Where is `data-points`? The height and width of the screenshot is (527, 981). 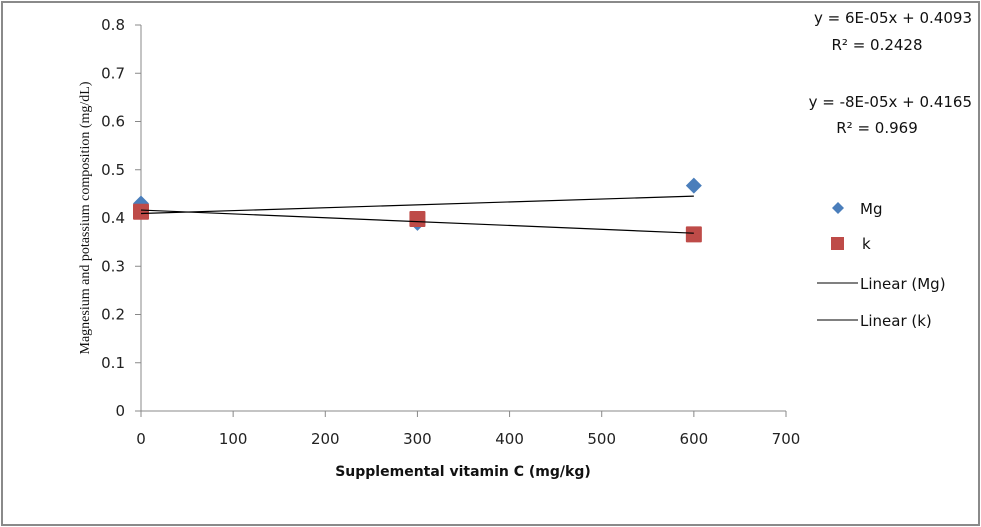 data-points is located at coordinates (417, 210).